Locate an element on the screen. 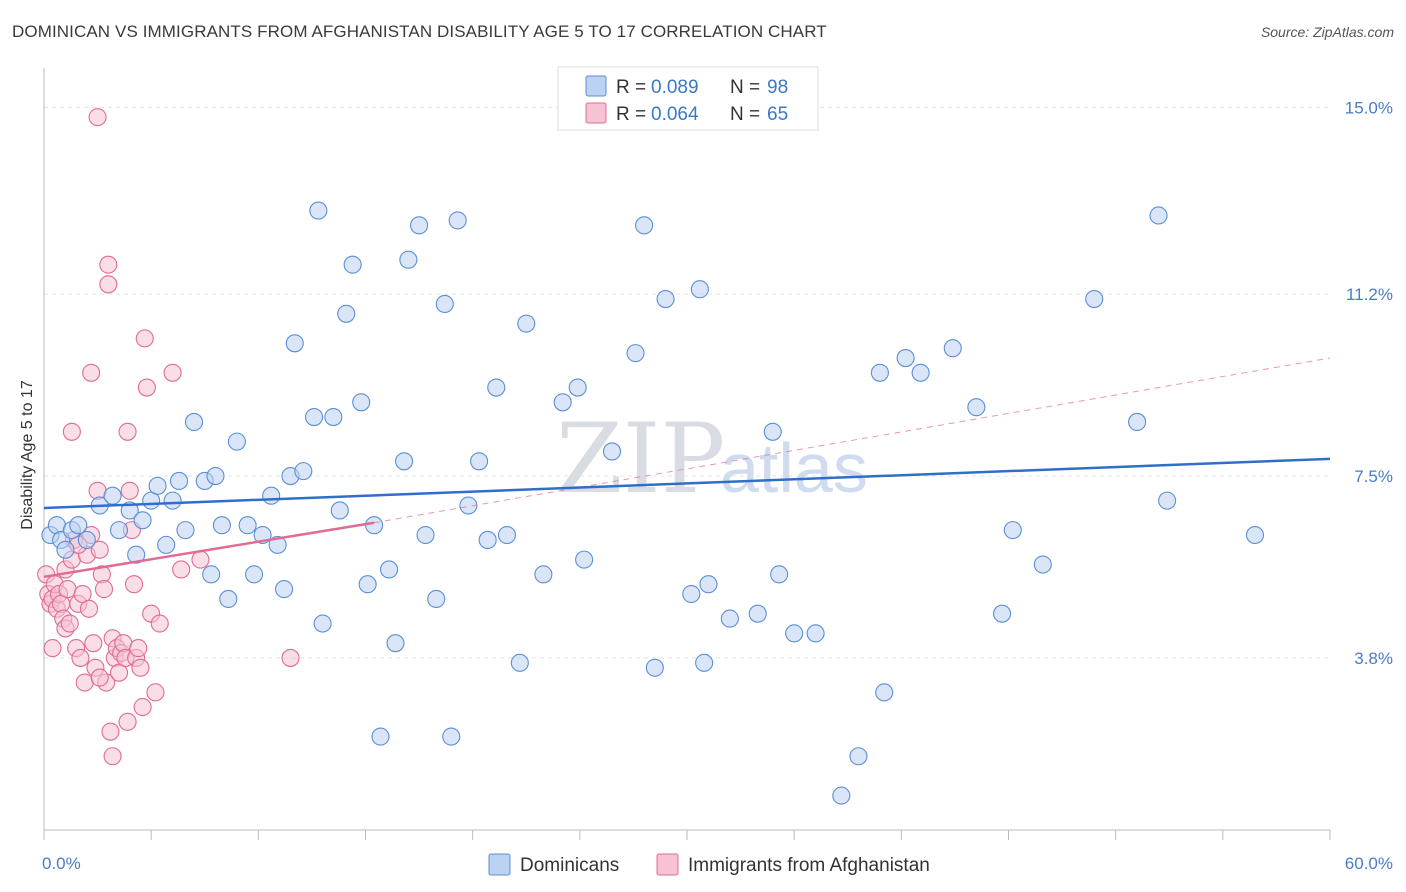 The height and width of the screenshot is (892, 1406). series-legend-swatch-dominicans is located at coordinates (499, 864).